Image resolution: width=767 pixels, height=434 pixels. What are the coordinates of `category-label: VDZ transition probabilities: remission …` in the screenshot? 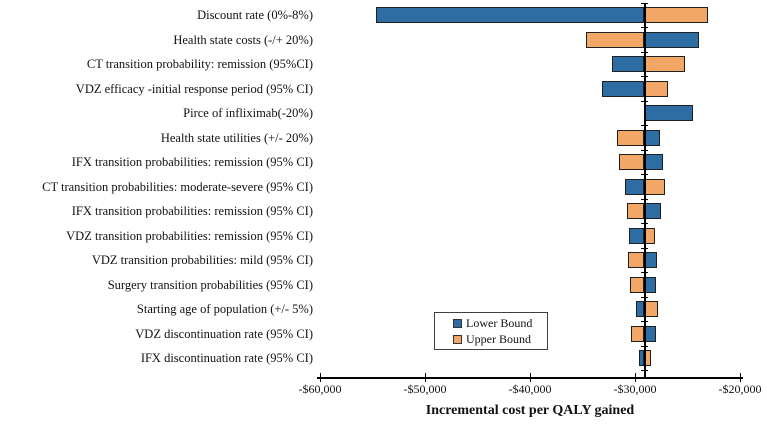 It's located at (189, 235).